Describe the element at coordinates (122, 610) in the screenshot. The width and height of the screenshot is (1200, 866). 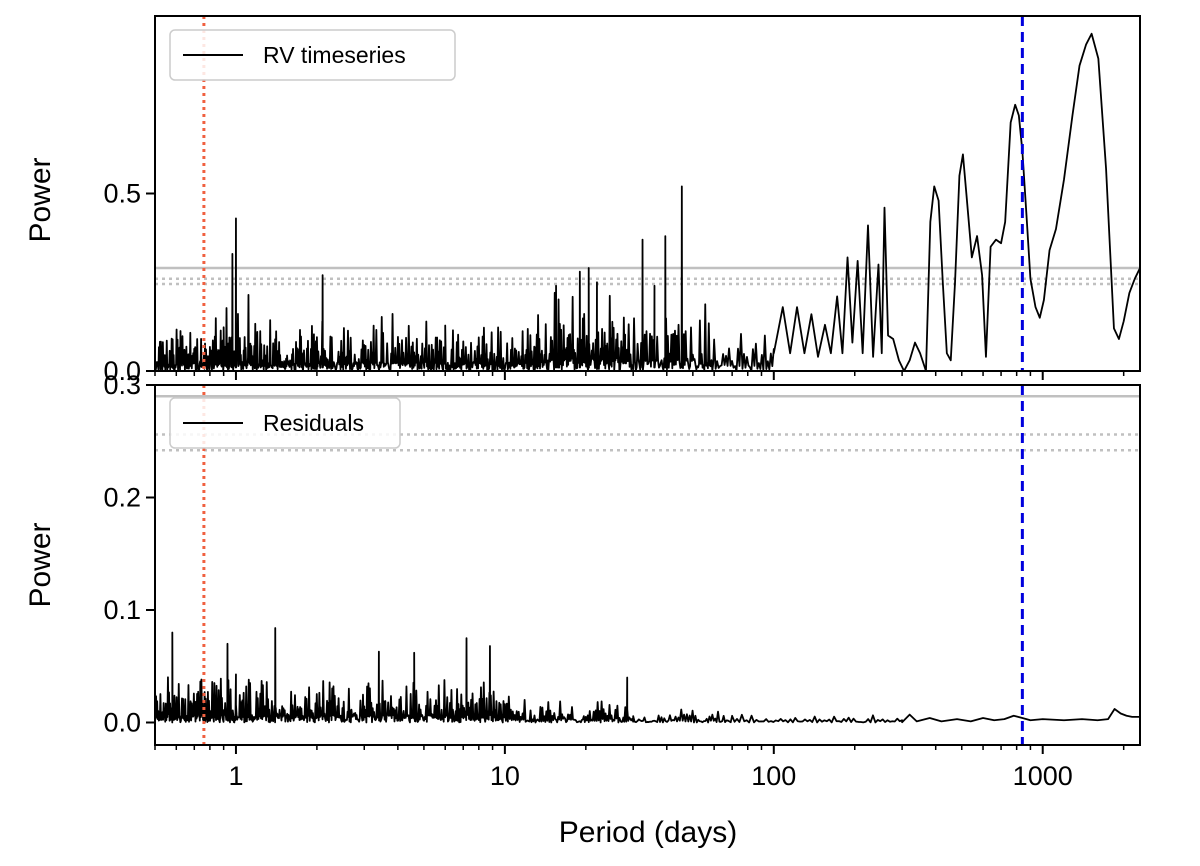
I see `bottom-y-tick-label: 0.1` at that location.